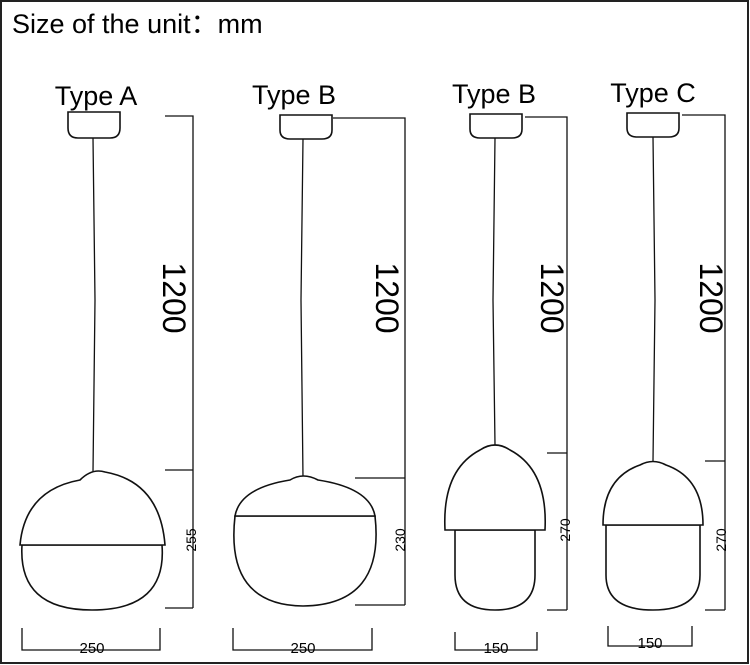 Image resolution: width=750 pixels, height=665 pixels. What do you see at coordinates (653, 93) in the screenshot?
I see `type-label: Type C` at bounding box center [653, 93].